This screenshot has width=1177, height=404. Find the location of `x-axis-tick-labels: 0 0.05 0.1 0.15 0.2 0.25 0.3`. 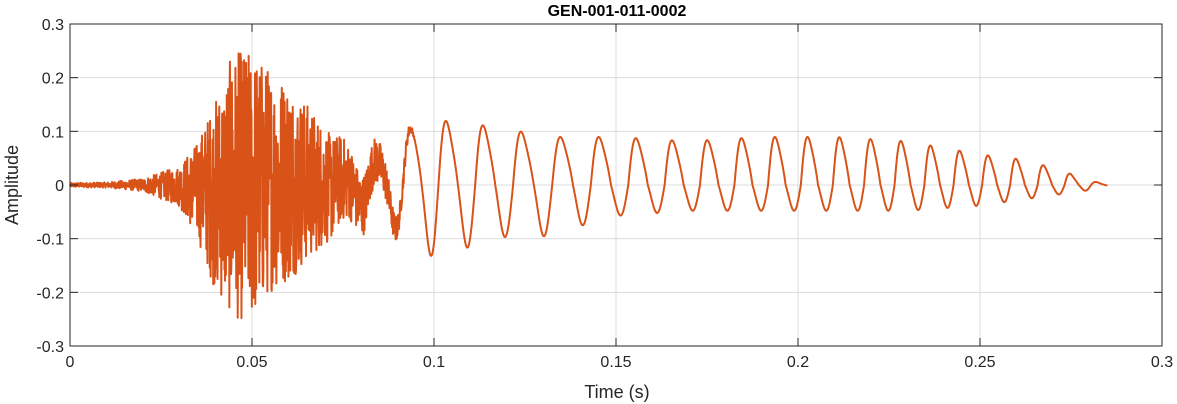

x-axis-tick-labels: 0 0.05 0.1 0.15 0.2 0.25 0.3 is located at coordinates (620, 362).